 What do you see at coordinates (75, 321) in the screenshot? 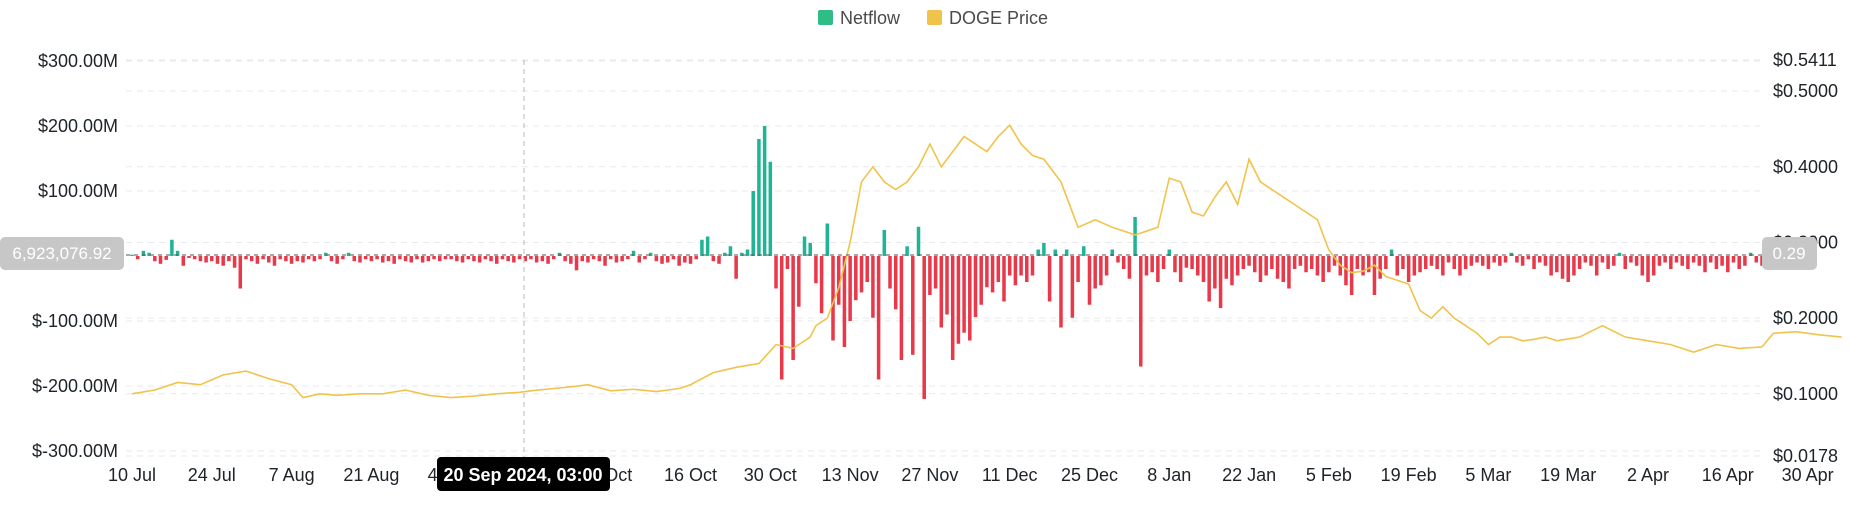
I see `y-left-tick-label: $-100.00M` at bounding box center [75, 321].